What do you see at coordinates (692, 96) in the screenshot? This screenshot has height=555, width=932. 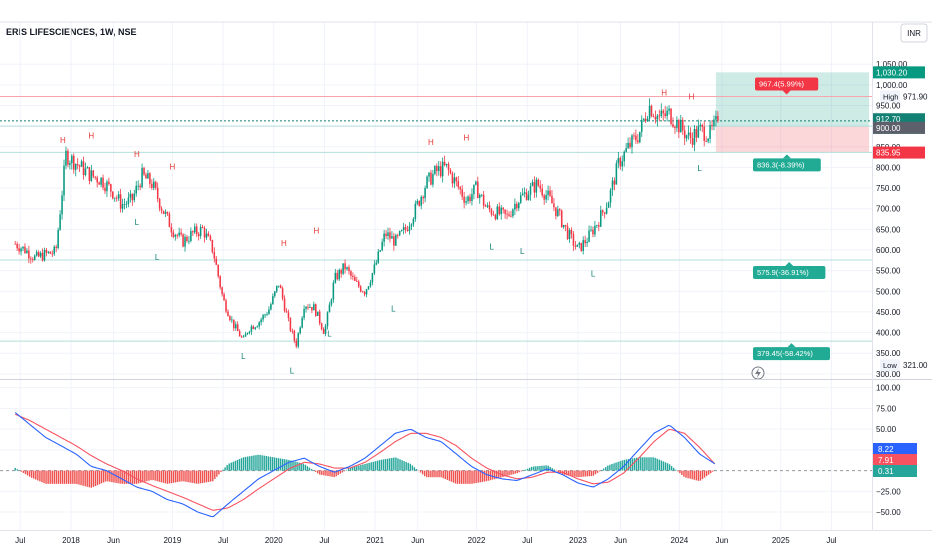 I see `swing-high-label: H` at bounding box center [692, 96].